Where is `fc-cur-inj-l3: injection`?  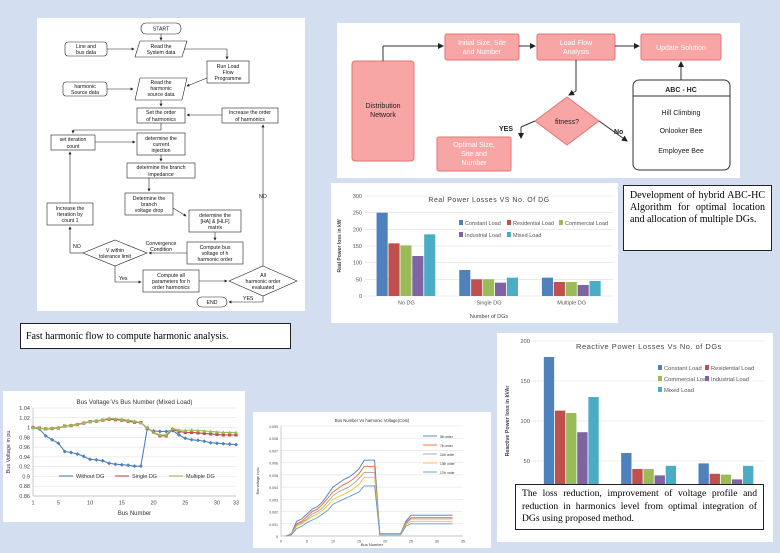 fc-cur-inj-l3: injection is located at coordinates (160, 151).